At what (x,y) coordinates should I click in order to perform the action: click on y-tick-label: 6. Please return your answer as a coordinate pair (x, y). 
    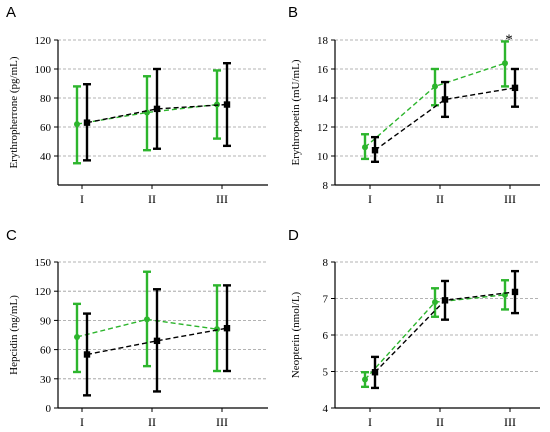
    Looking at the image, I should click on (326, 336).